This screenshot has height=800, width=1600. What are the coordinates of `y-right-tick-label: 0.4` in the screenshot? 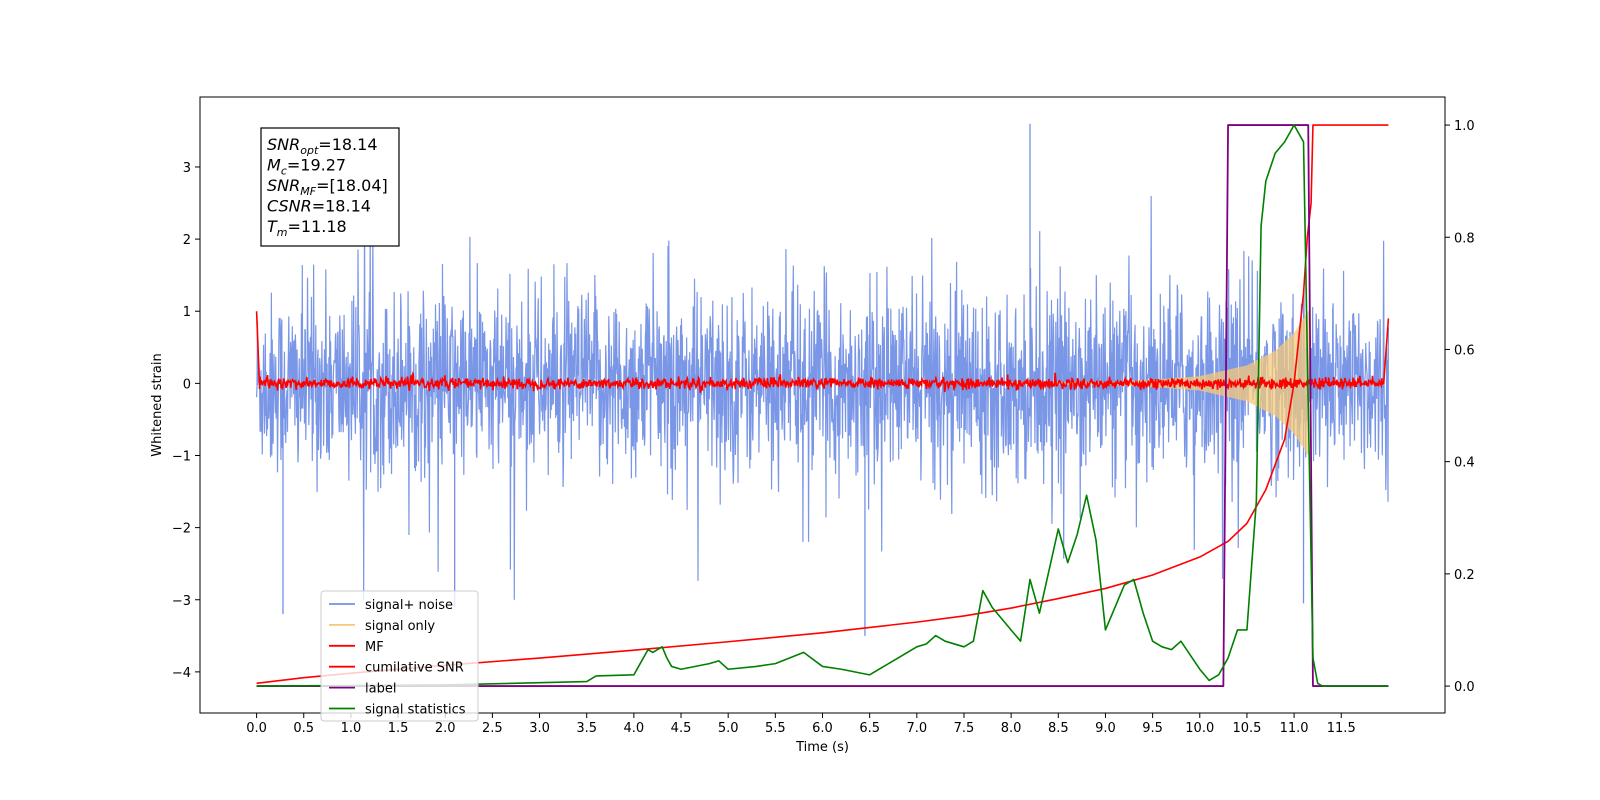 It's located at (1464, 463).